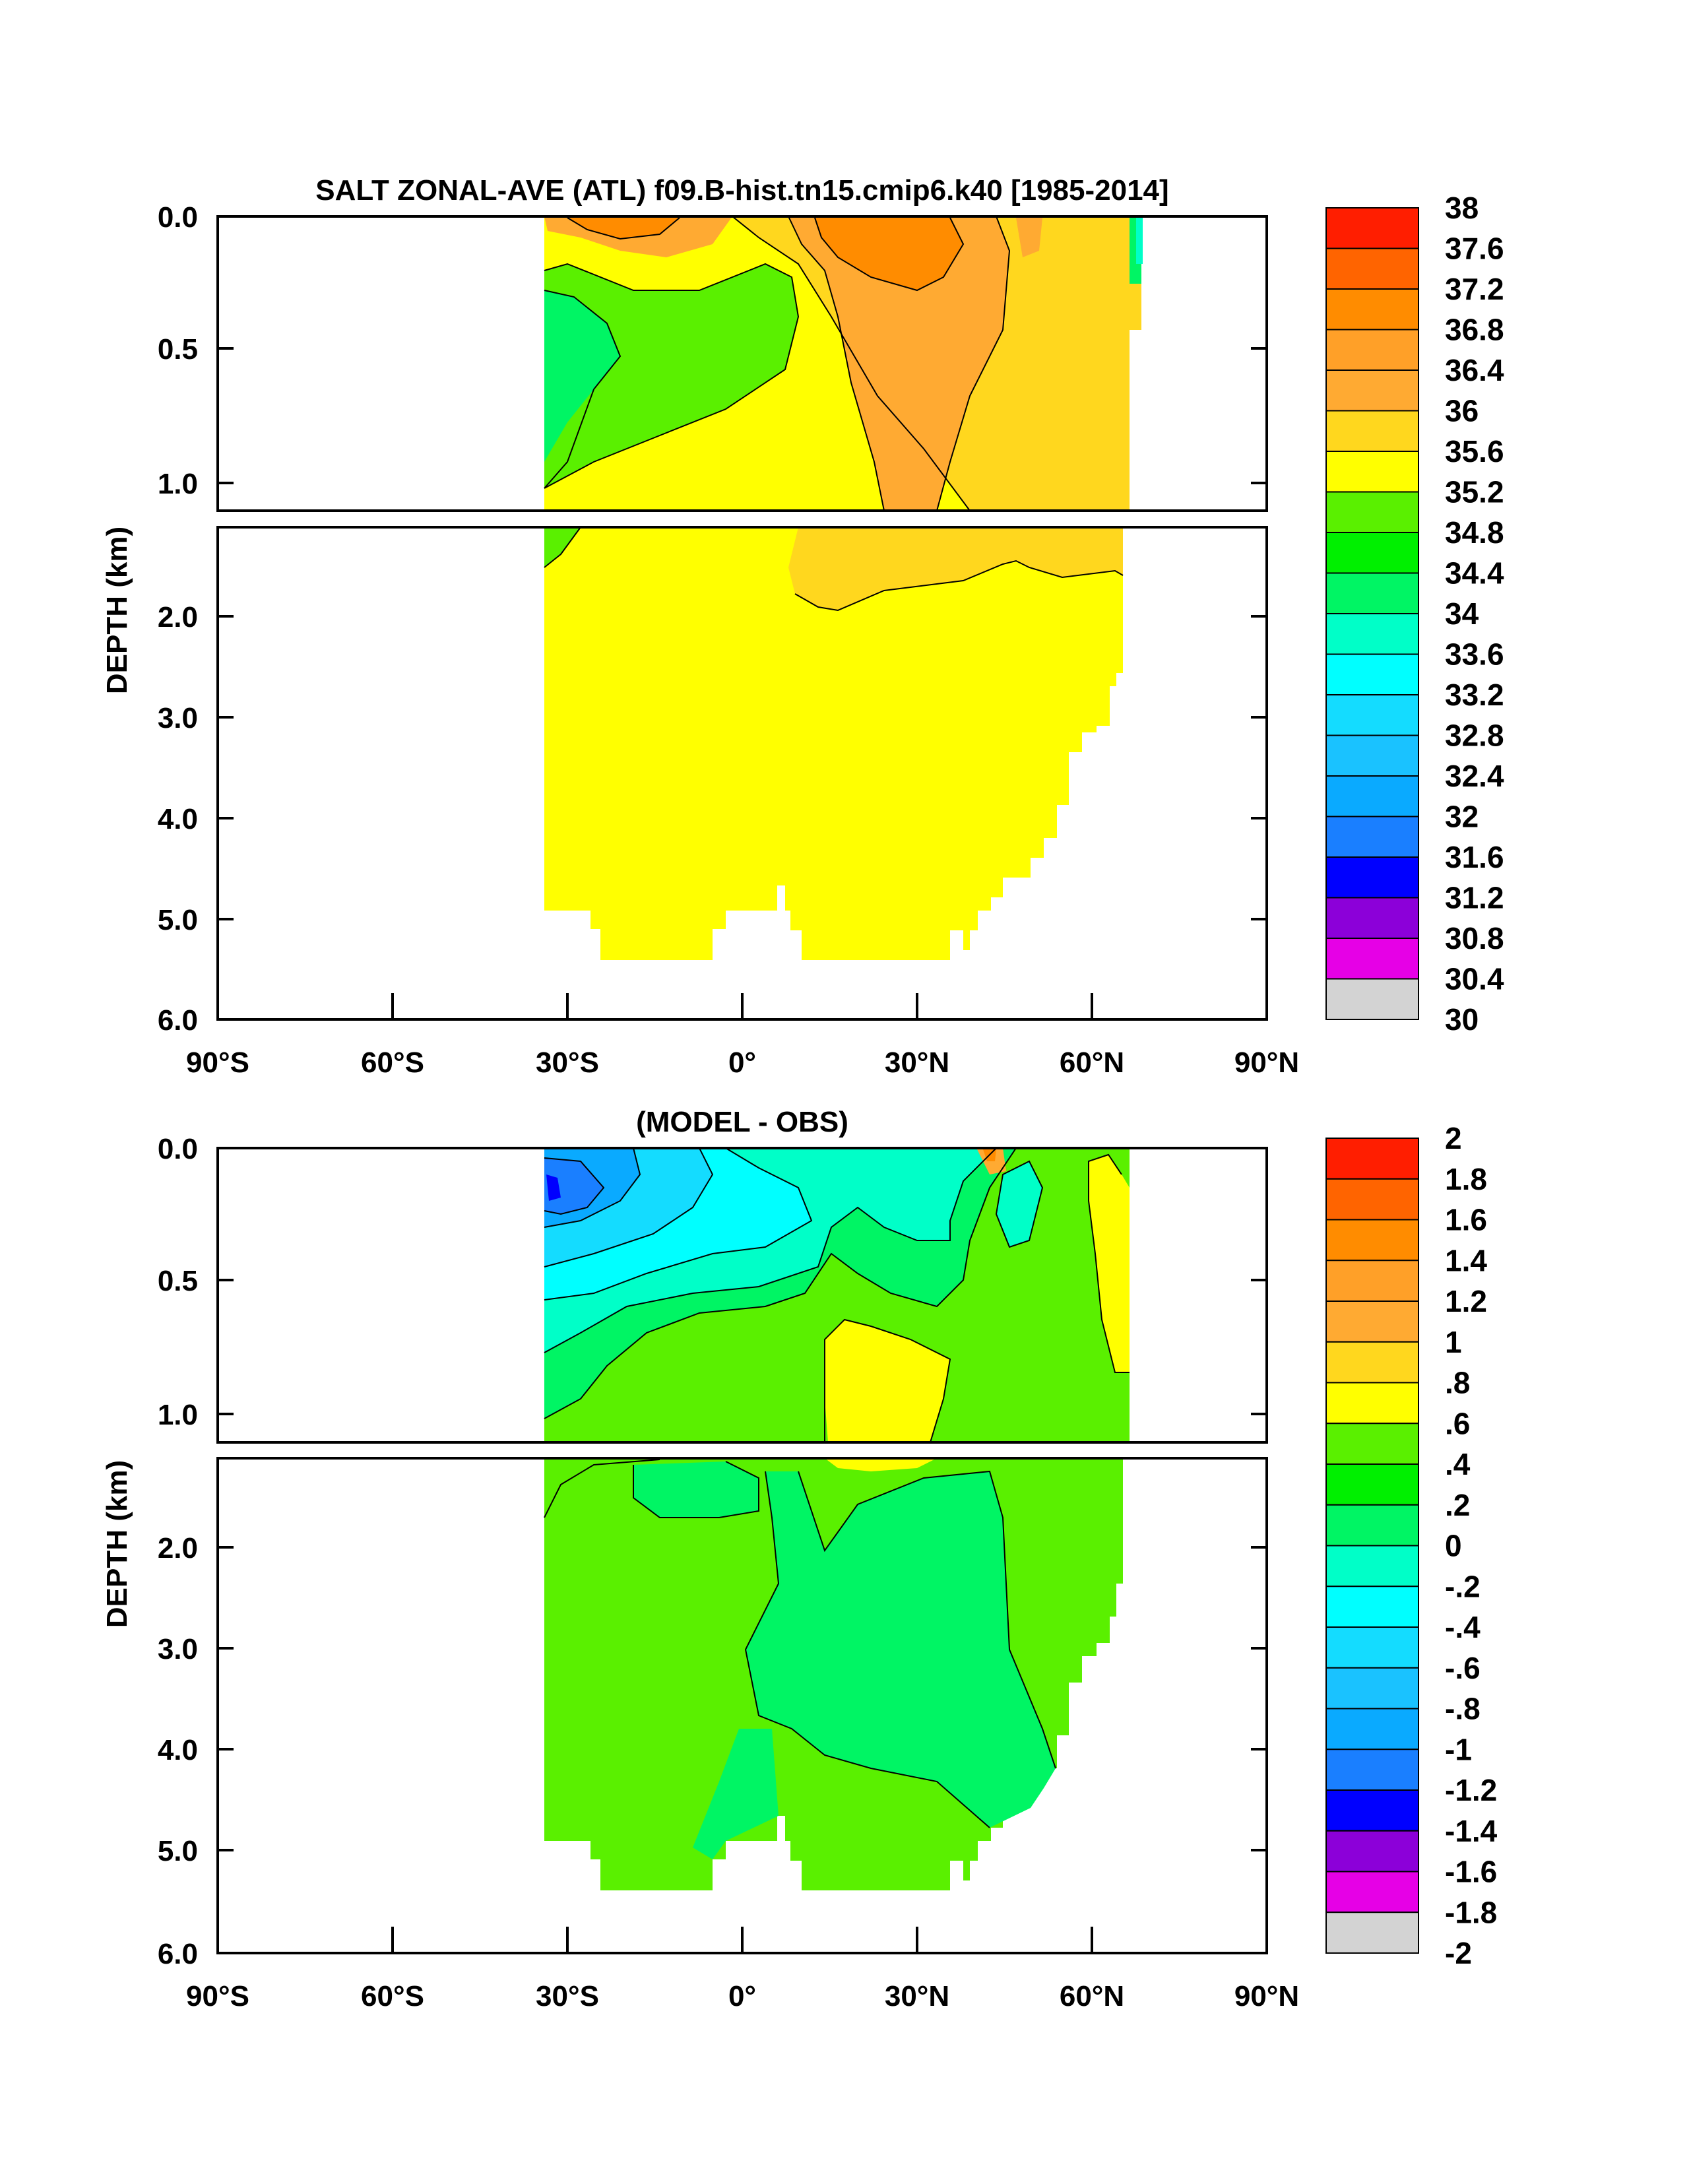 The width and height of the screenshot is (1689, 2184). What do you see at coordinates (1462, 613) in the screenshot?
I see `colorbar-label: 34` at bounding box center [1462, 613].